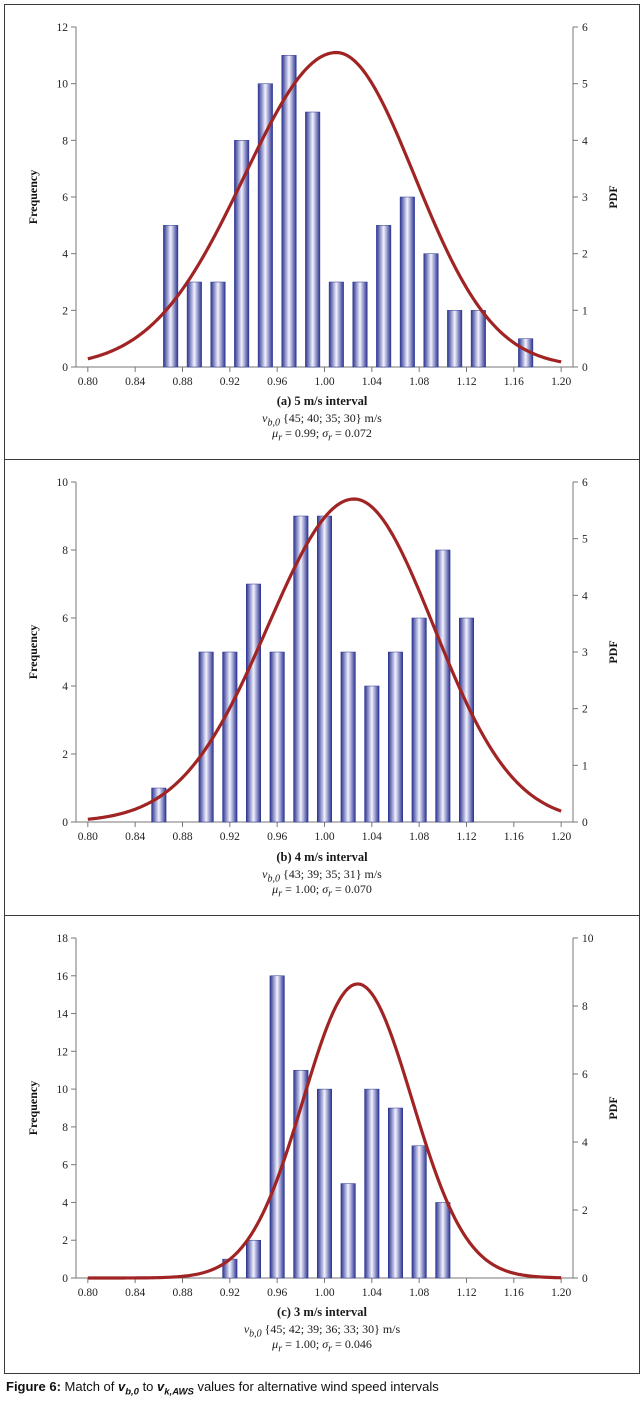 Image resolution: width=644 pixels, height=1411 pixels. What do you see at coordinates (332, 874) in the screenshot?
I see `chart-b-speeds-text: {43; 39; 35; 31} m/s` at bounding box center [332, 874].